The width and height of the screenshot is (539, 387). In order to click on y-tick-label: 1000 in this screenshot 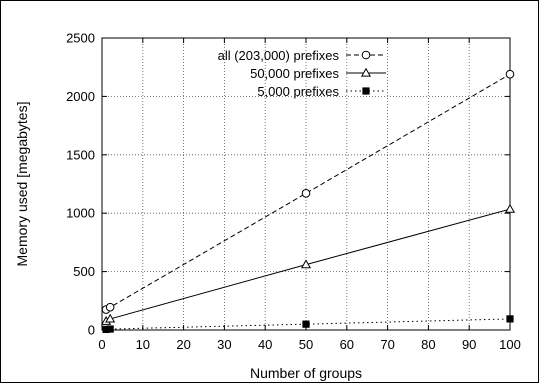, I will do `click(80, 213)`.